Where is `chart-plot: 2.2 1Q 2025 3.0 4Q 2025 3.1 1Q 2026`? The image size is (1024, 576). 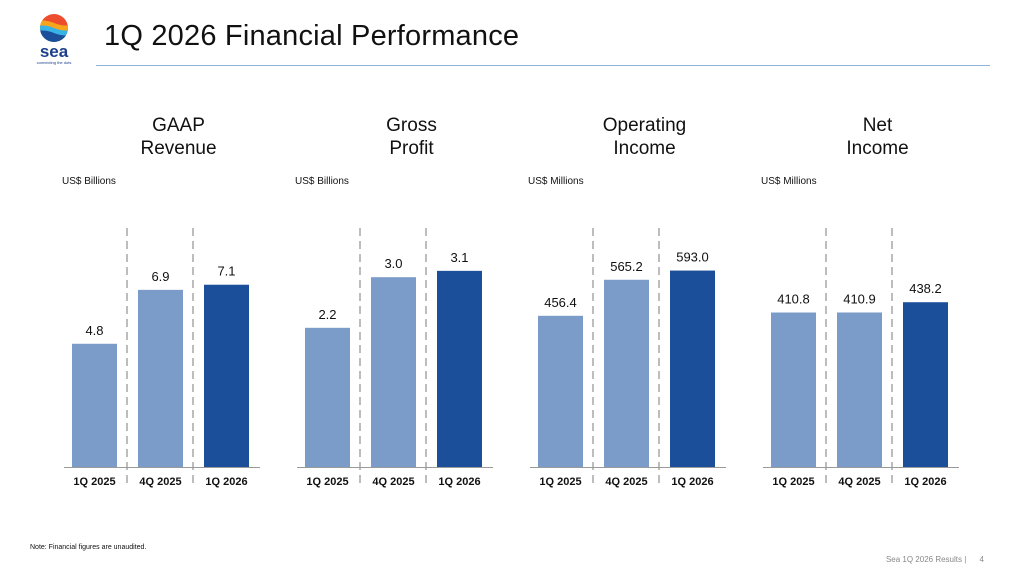
chart-plot: 2.2 1Q 2025 3.0 4Q 2025 3.1 1Q 2026 is located at coordinates (395, 358).